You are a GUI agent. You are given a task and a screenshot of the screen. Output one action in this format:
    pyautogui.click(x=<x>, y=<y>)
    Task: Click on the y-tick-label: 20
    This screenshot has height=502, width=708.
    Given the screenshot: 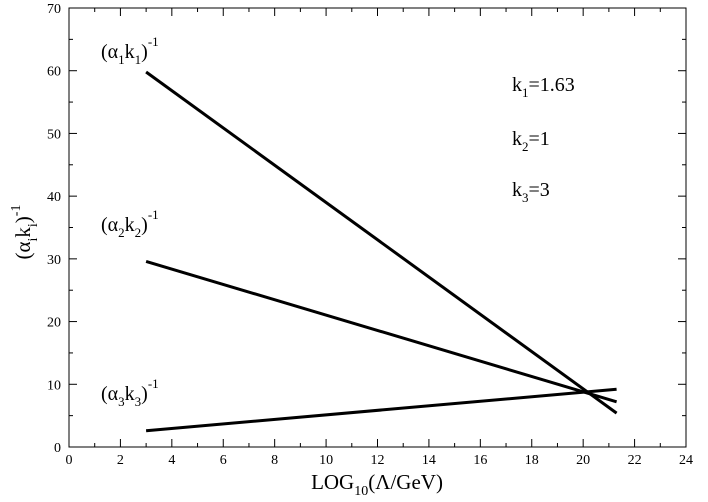 What is the action you would take?
    pyautogui.click(x=54, y=323)
    